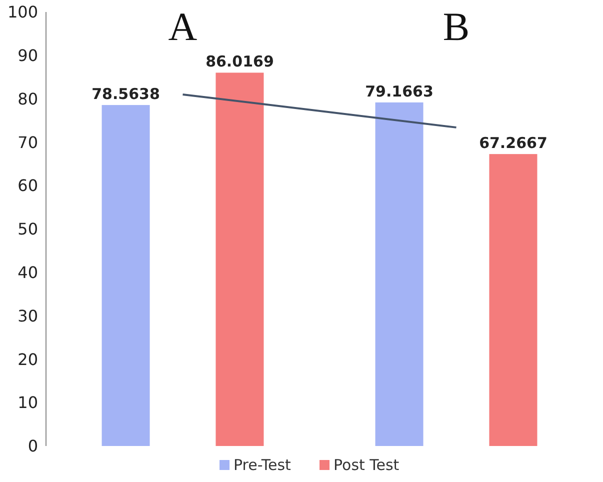 This screenshot has height=482, width=603. I want to click on y-tick-label: 50, so click(28, 229).